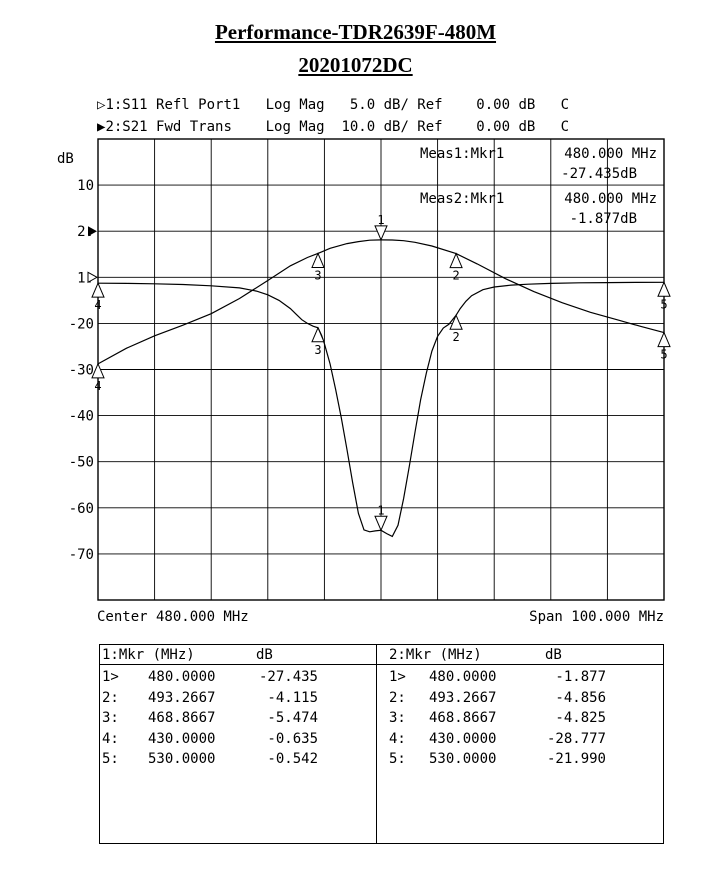 The height and width of the screenshot is (878, 711). I want to click on y-tick-labels: 102:1:-20-30-40-50-60-70, so click(84, 370).